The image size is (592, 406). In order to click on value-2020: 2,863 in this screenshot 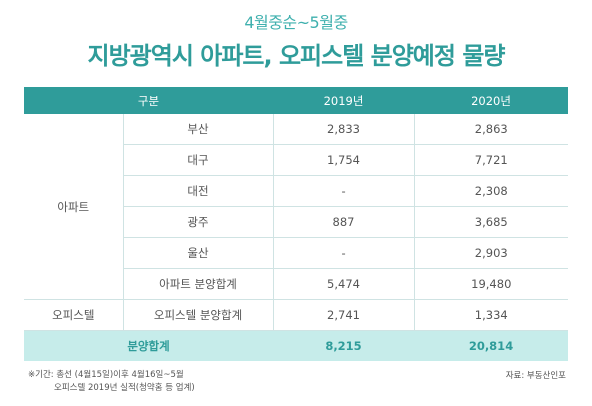, I will do `click(491, 129)`.